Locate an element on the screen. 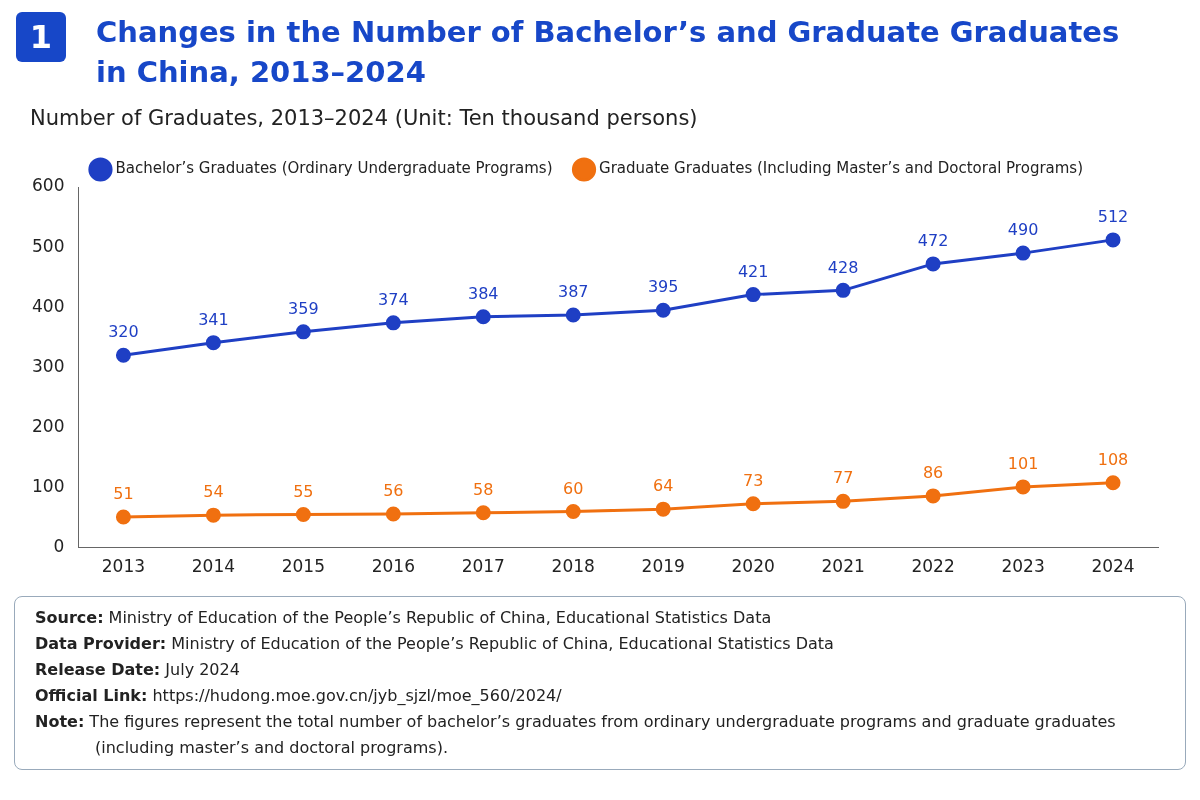 This screenshot has height=800, width=1200. data-label: 58 is located at coordinates (483, 489).